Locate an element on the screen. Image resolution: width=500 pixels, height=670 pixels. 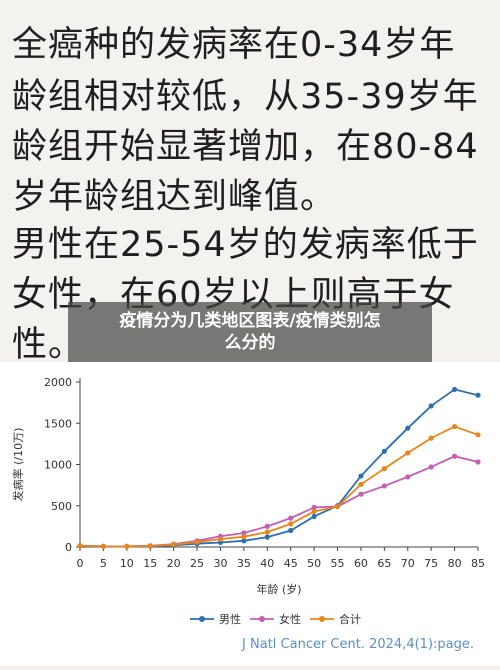
banner-line: 么分的 is located at coordinates (250, 343).